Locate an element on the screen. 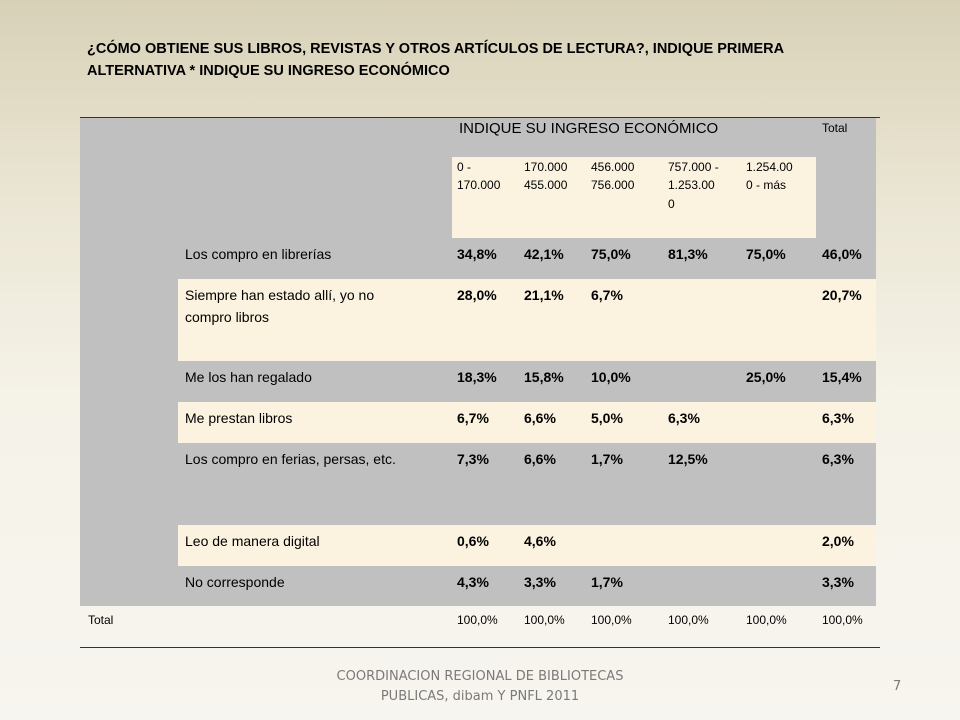 The width and height of the screenshot is (960, 720). table-cell: 4,3% is located at coordinates (473, 582).